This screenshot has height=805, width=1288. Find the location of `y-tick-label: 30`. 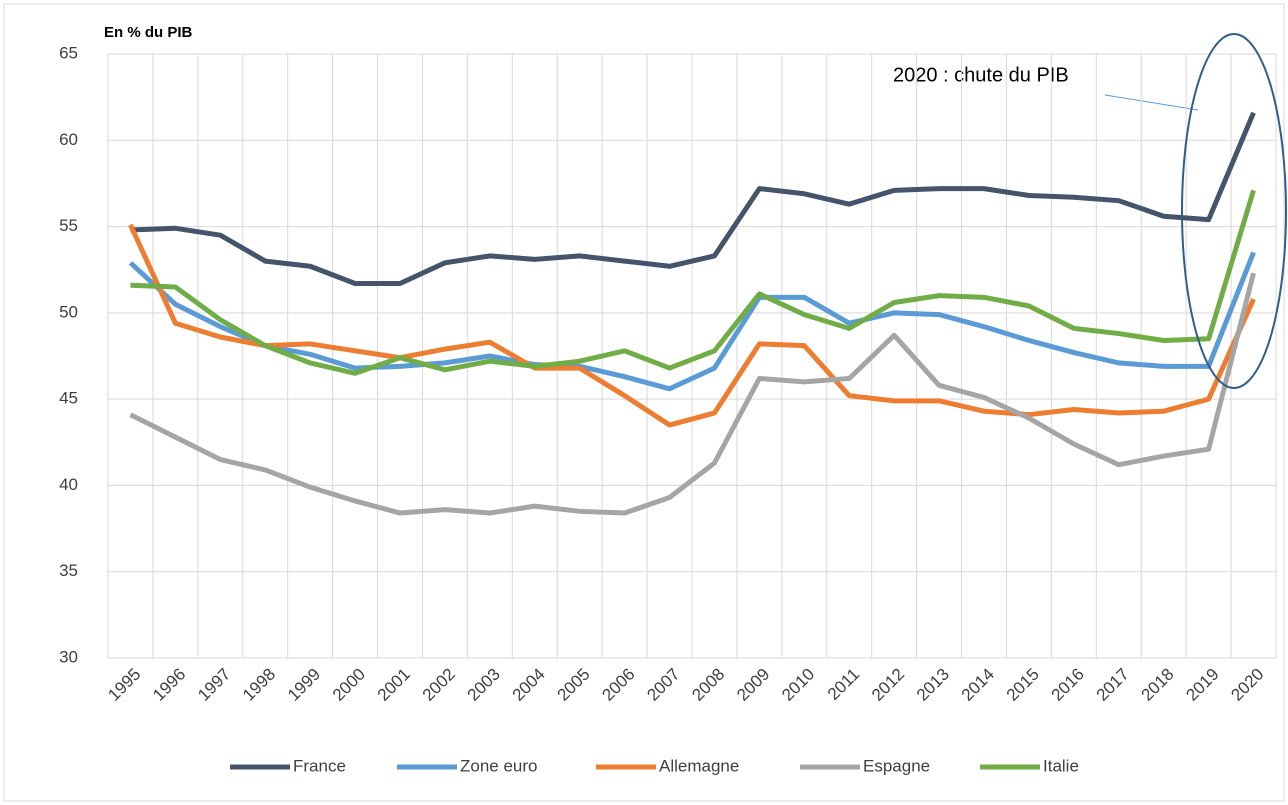

y-tick-label: 30 is located at coordinates (68, 656).